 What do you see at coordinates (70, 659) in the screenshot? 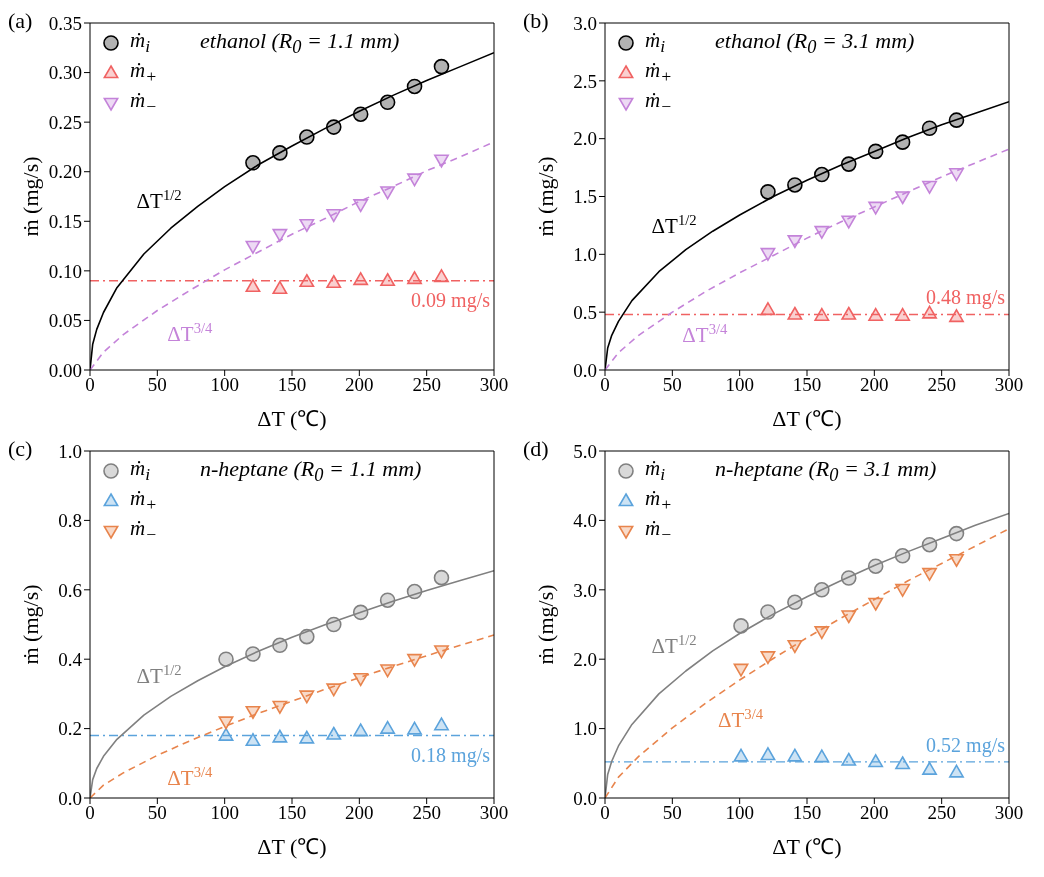
I see `y-tick-label: 0.4` at bounding box center [70, 659].